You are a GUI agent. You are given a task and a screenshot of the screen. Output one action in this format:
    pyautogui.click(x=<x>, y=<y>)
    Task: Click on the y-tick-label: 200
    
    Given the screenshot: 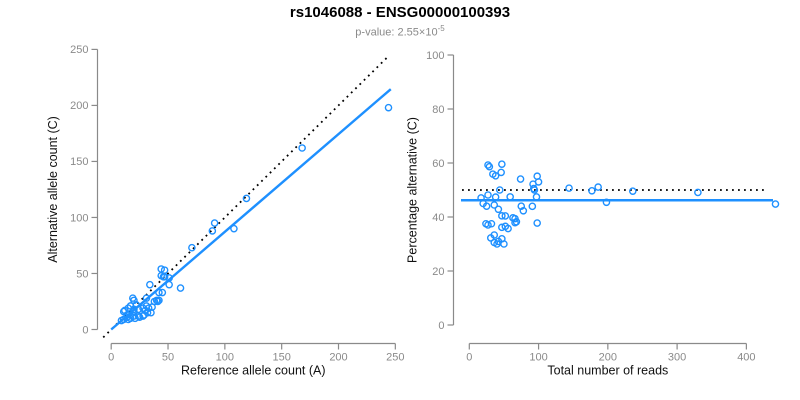 What is the action you would take?
    pyautogui.click(x=79, y=106)
    